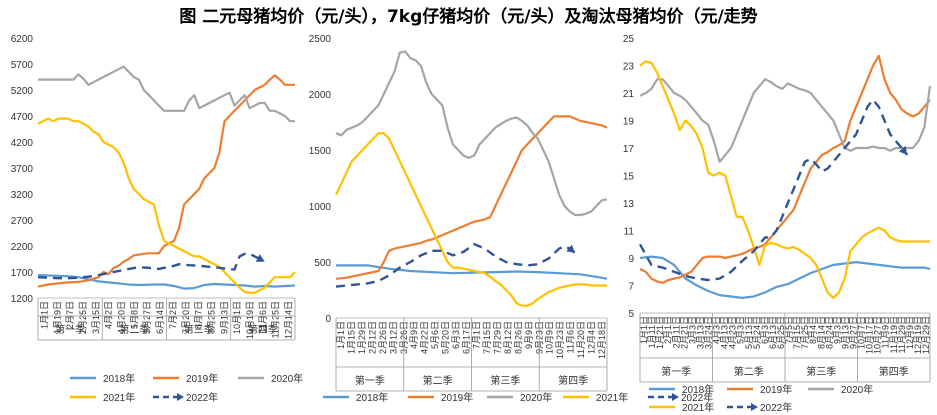 The height and width of the screenshot is (415, 937). Describe the element at coordinates (717, 330) in the screenshot. I see `x-tick-label: 4月3日` at that location.